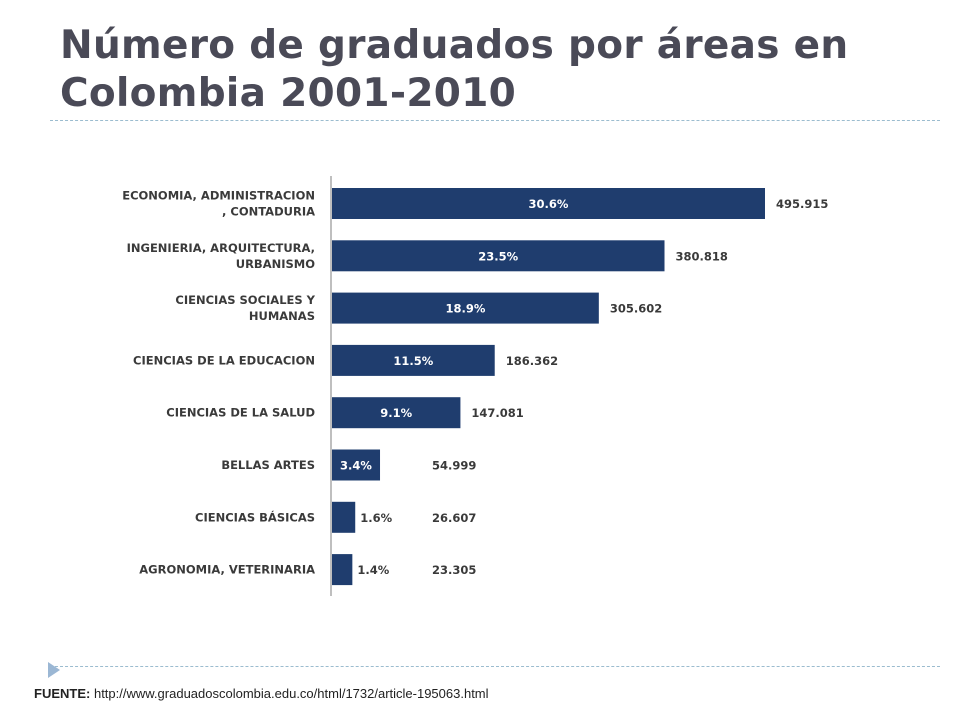 This screenshot has width=960, height=720. What do you see at coordinates (454, 518) in the screenshot?
I see `value-label-7: 26.607` at bounding box center [454, 518].